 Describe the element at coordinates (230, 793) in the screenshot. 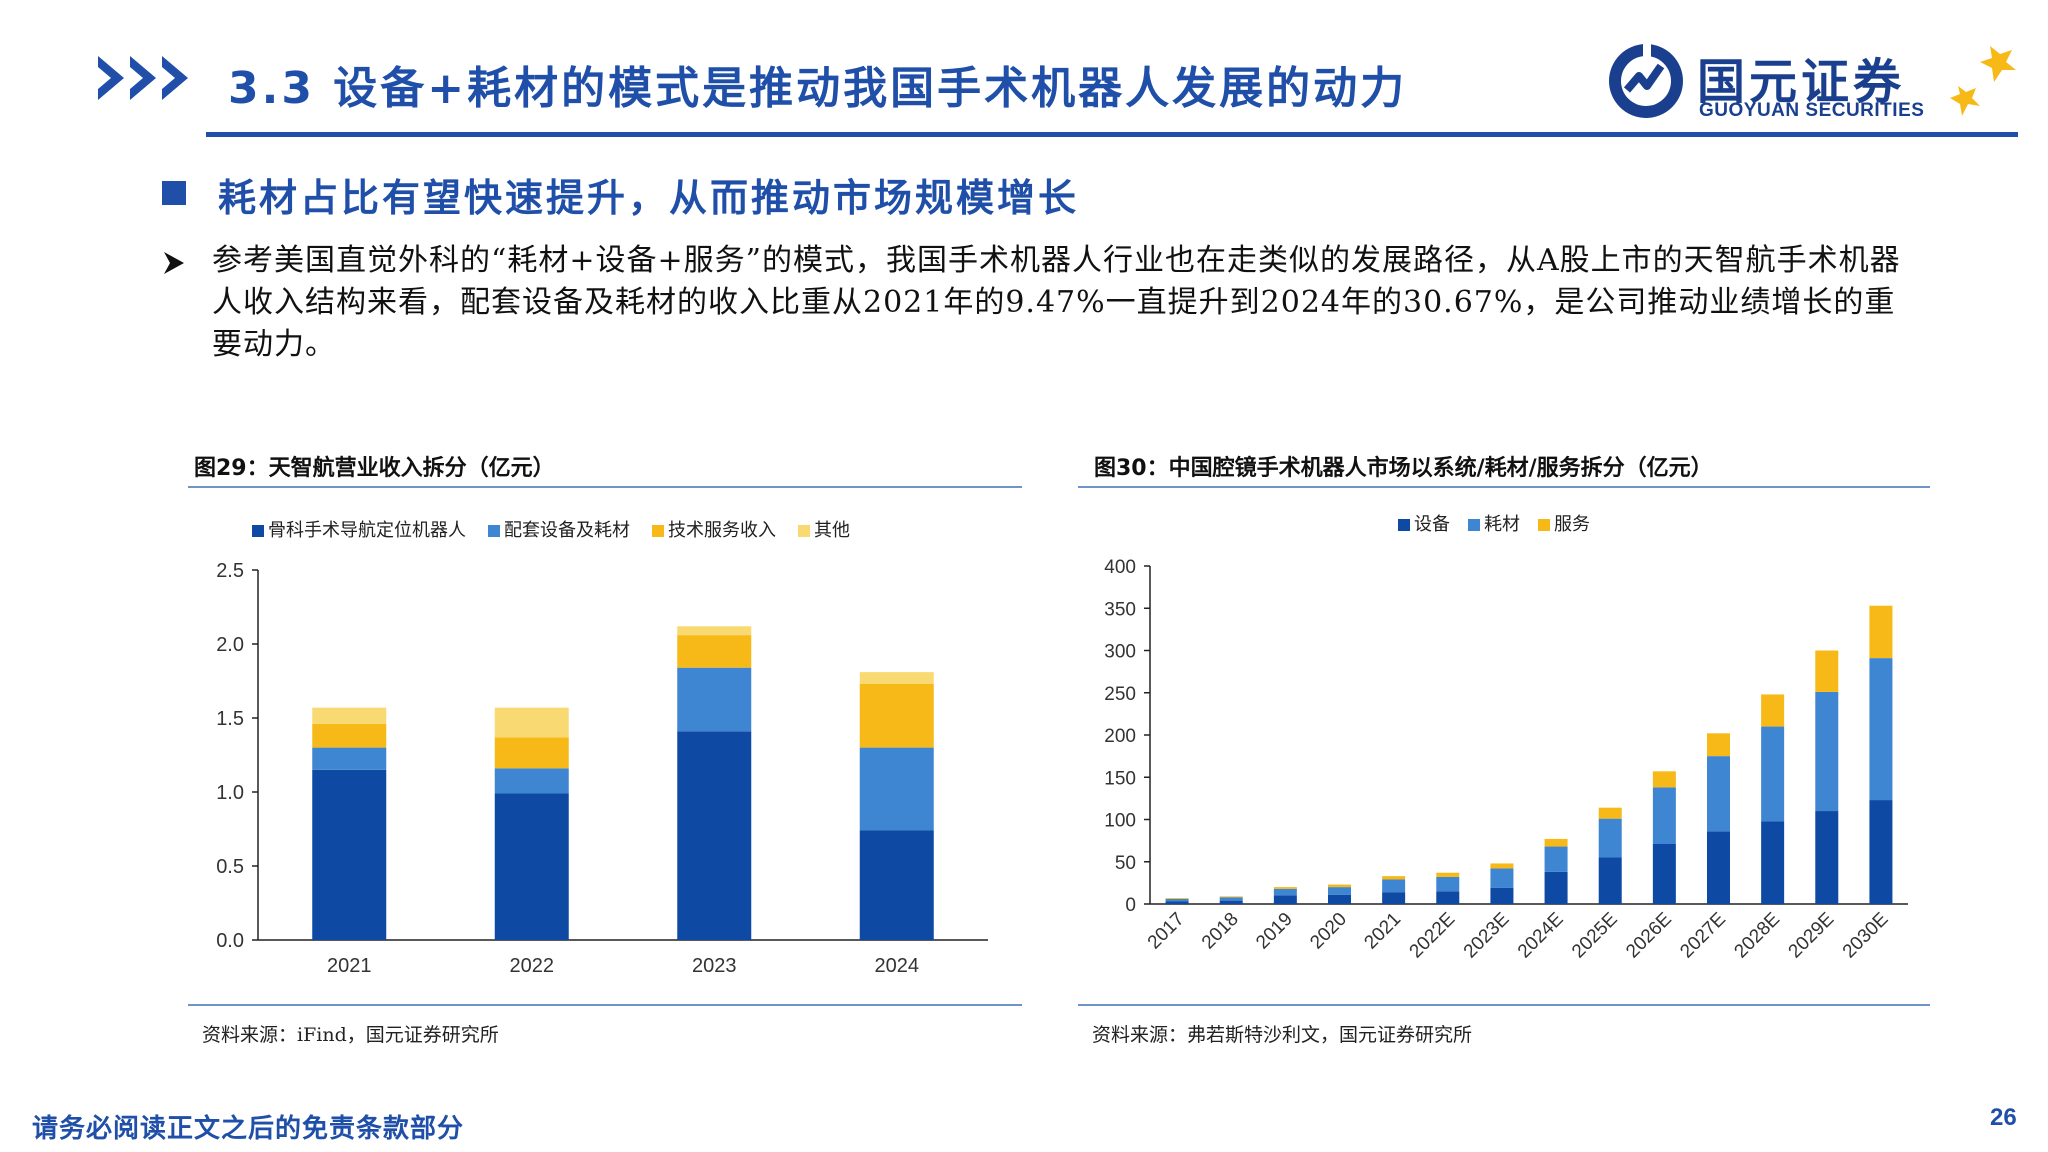

I see `y-tick-label: 1.0` at that location.